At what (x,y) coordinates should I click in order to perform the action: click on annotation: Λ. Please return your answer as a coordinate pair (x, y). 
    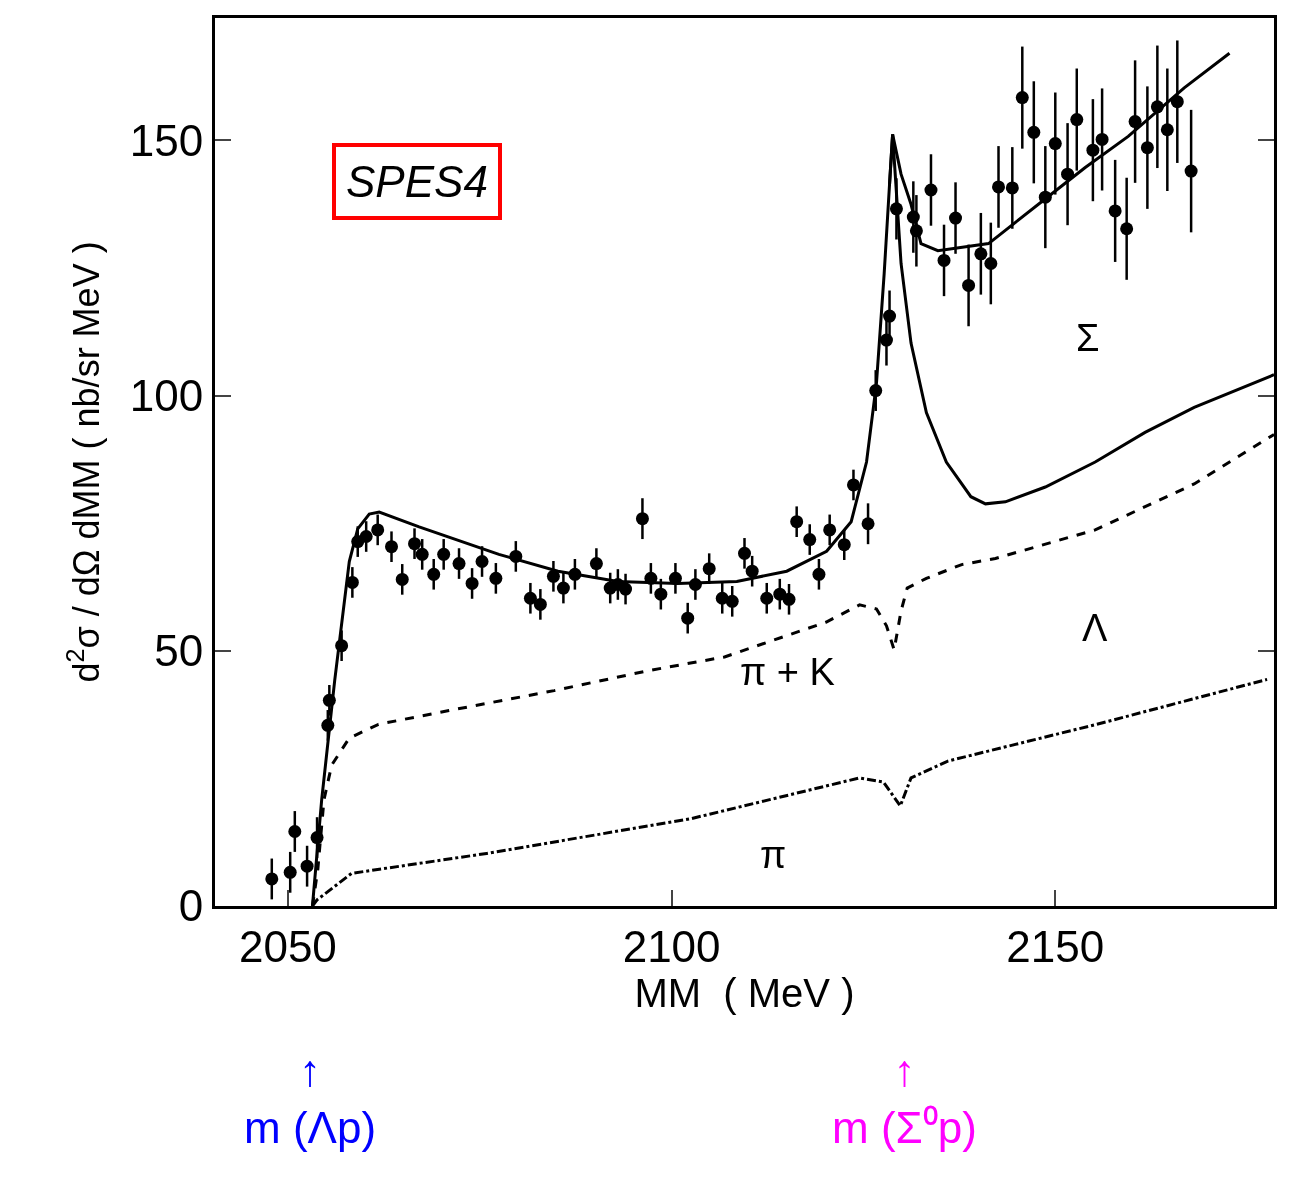
    Looking at the image, I should click on (1095, 628).